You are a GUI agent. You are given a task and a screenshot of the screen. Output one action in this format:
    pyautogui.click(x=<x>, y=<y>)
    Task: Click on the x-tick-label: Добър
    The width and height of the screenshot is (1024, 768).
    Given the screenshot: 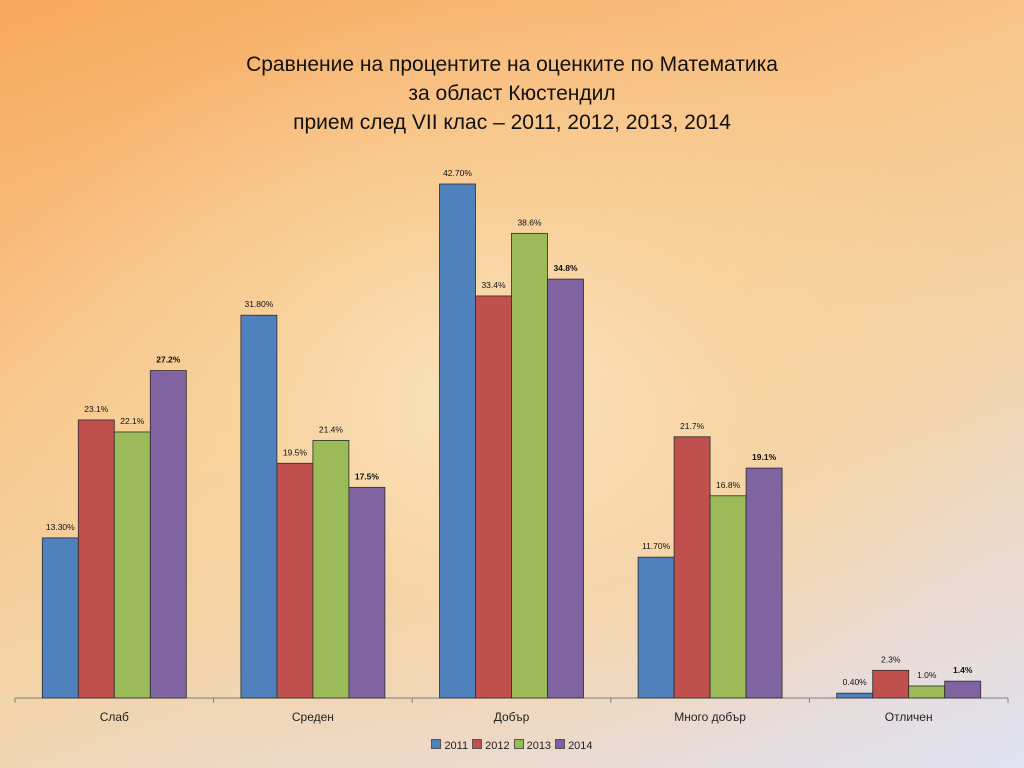 What is the action you would take?
    pyautogui.click(x=512, y=717)
    